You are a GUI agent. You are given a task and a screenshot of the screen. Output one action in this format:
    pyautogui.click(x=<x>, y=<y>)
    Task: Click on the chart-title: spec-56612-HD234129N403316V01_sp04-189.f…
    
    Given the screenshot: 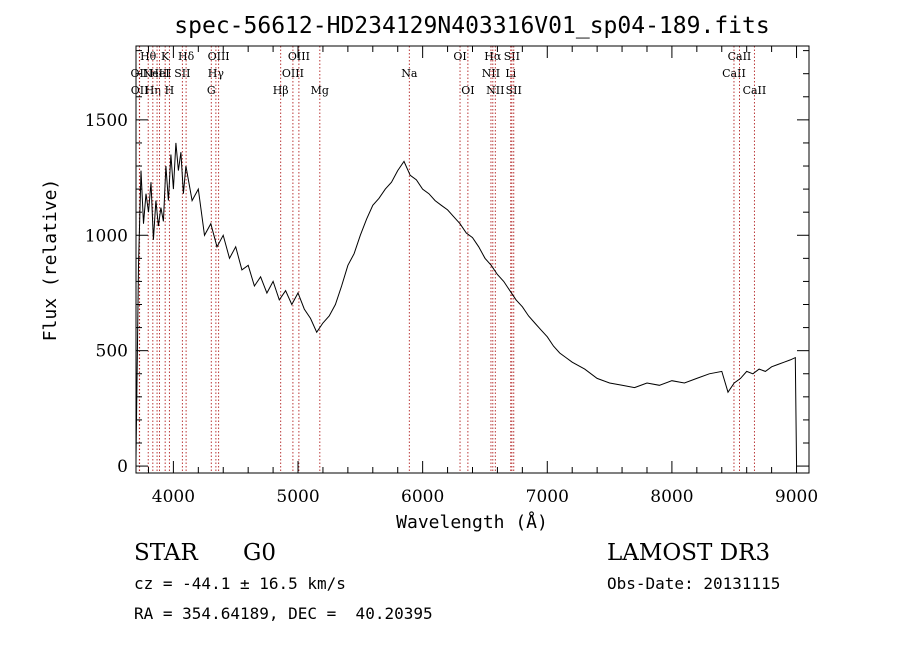 What is the action you would take?
    pyautogui.click(x=471, y=26)
    